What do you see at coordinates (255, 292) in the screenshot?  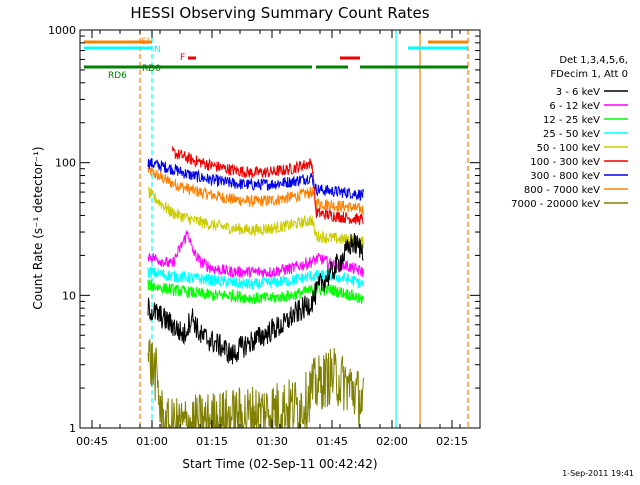 I see `series-12-25-kev` at bounding box center [255, 292].